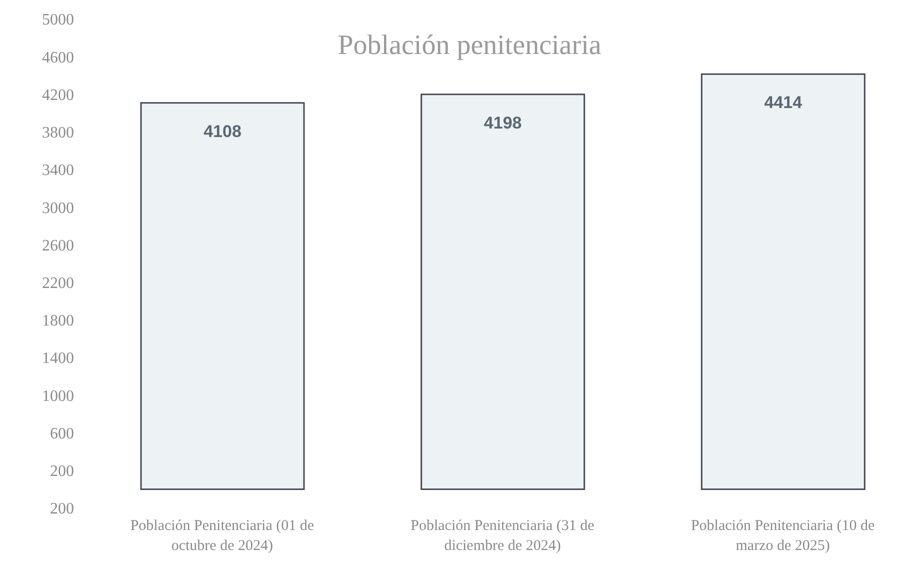  What do you see at coordinates (58, 359) in the screenshot?
I see `y-tick-label: 1400` at bounding box center [58, 359].